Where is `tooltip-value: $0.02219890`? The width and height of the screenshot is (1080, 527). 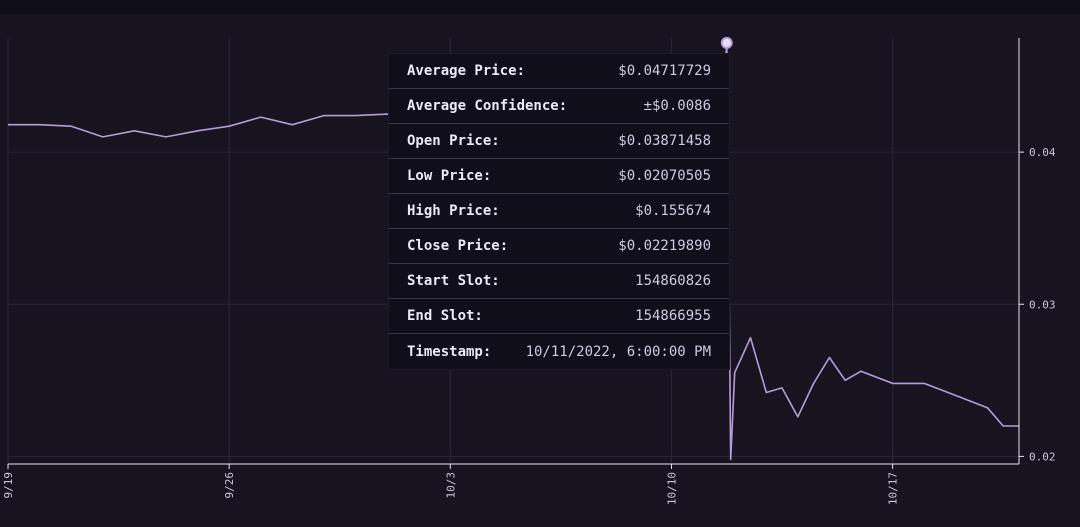 tooltip-value: $0.02219890 is located at coordinates (664, 246).